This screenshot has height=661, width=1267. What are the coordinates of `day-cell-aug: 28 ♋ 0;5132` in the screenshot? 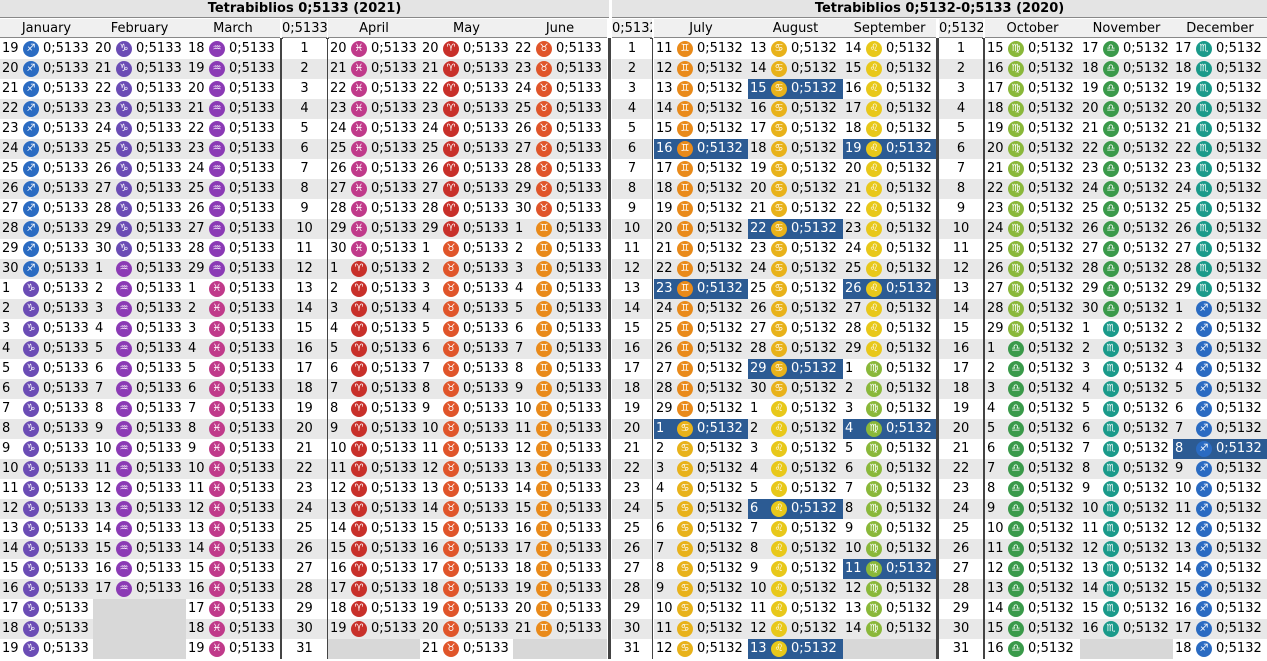 It's located at (795, 349).